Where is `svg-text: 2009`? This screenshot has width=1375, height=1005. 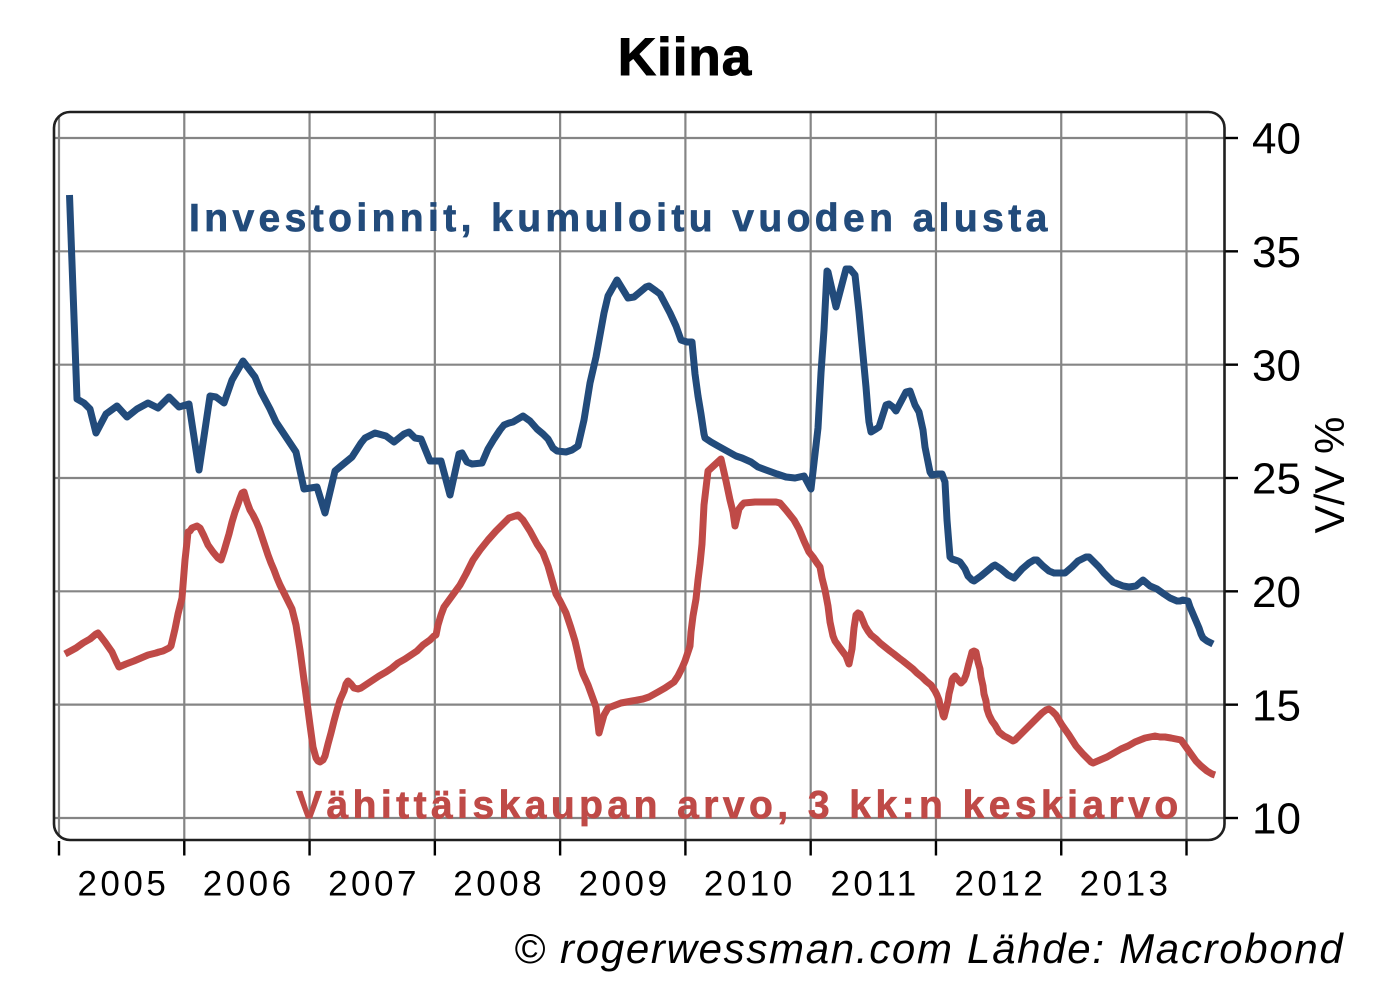
svg-text: 2009 is located at coordinates (625, 884).